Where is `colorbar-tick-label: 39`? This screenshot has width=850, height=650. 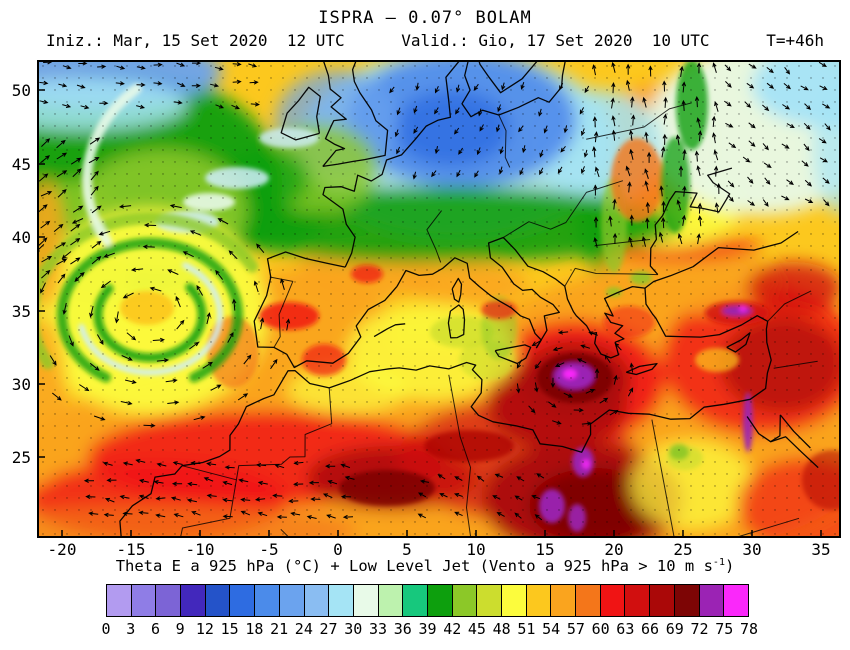 colorbar-tick-label: 39 is located at coordinates (427, 629).